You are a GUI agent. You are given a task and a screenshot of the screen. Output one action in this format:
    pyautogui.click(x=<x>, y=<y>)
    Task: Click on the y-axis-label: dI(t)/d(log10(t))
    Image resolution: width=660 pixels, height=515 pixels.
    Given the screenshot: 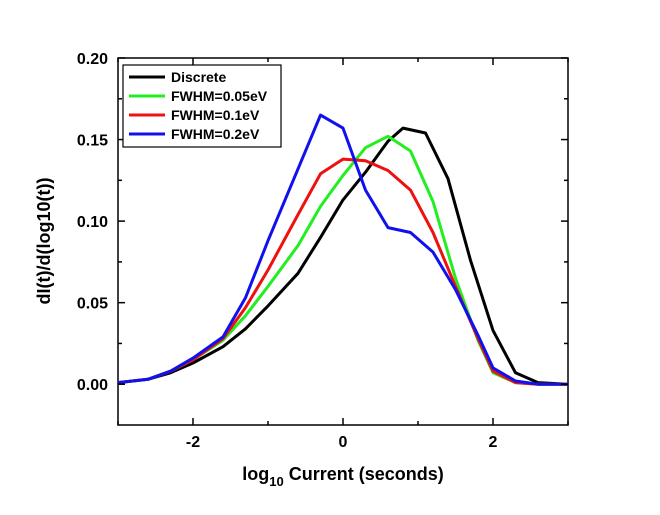 What is the action you would take?
    pyautogui.click(x=44, y=241)
    